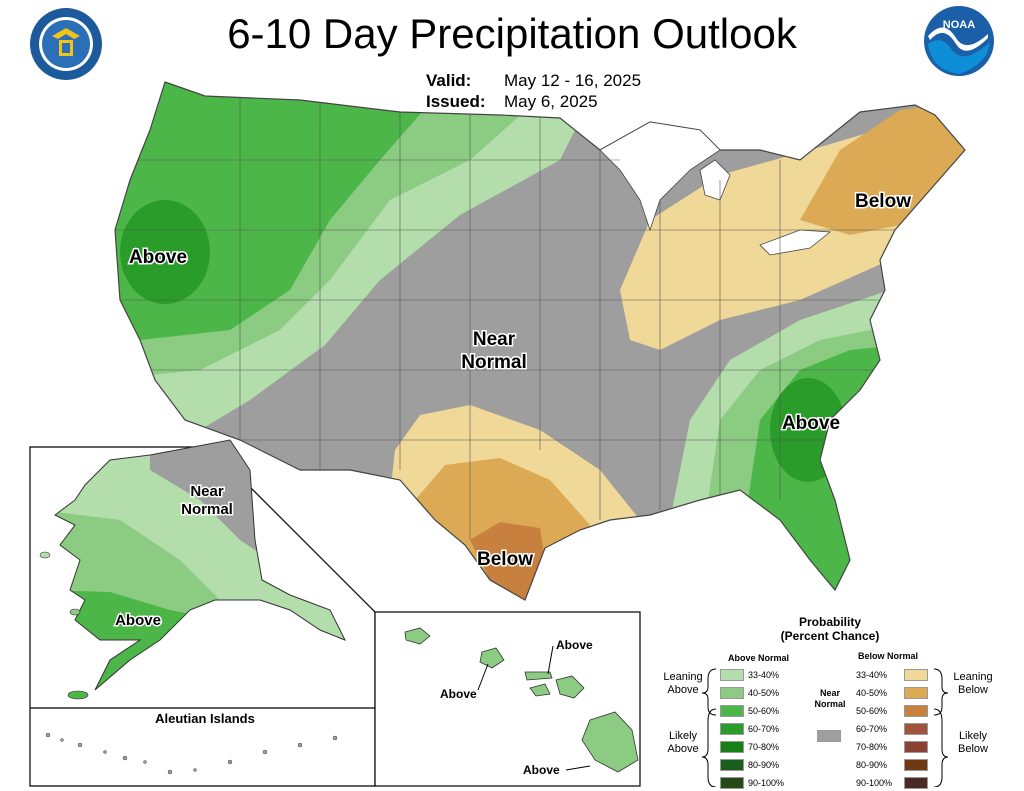 The height and width of the screenshot is (791, 1024). I want to click on near-normal-line1: Near, so click(829, 693).